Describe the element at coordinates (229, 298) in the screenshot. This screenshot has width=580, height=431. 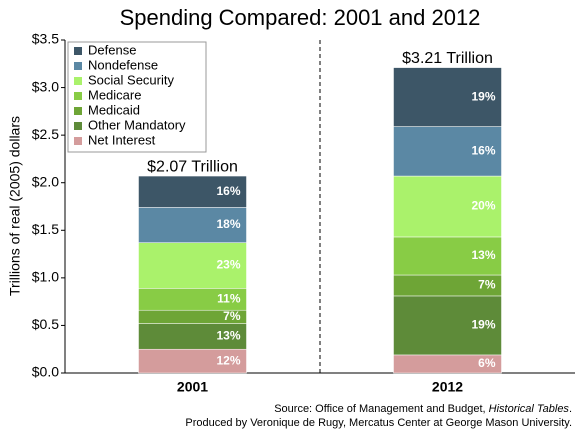
I see `share-label: 11%` at that location.